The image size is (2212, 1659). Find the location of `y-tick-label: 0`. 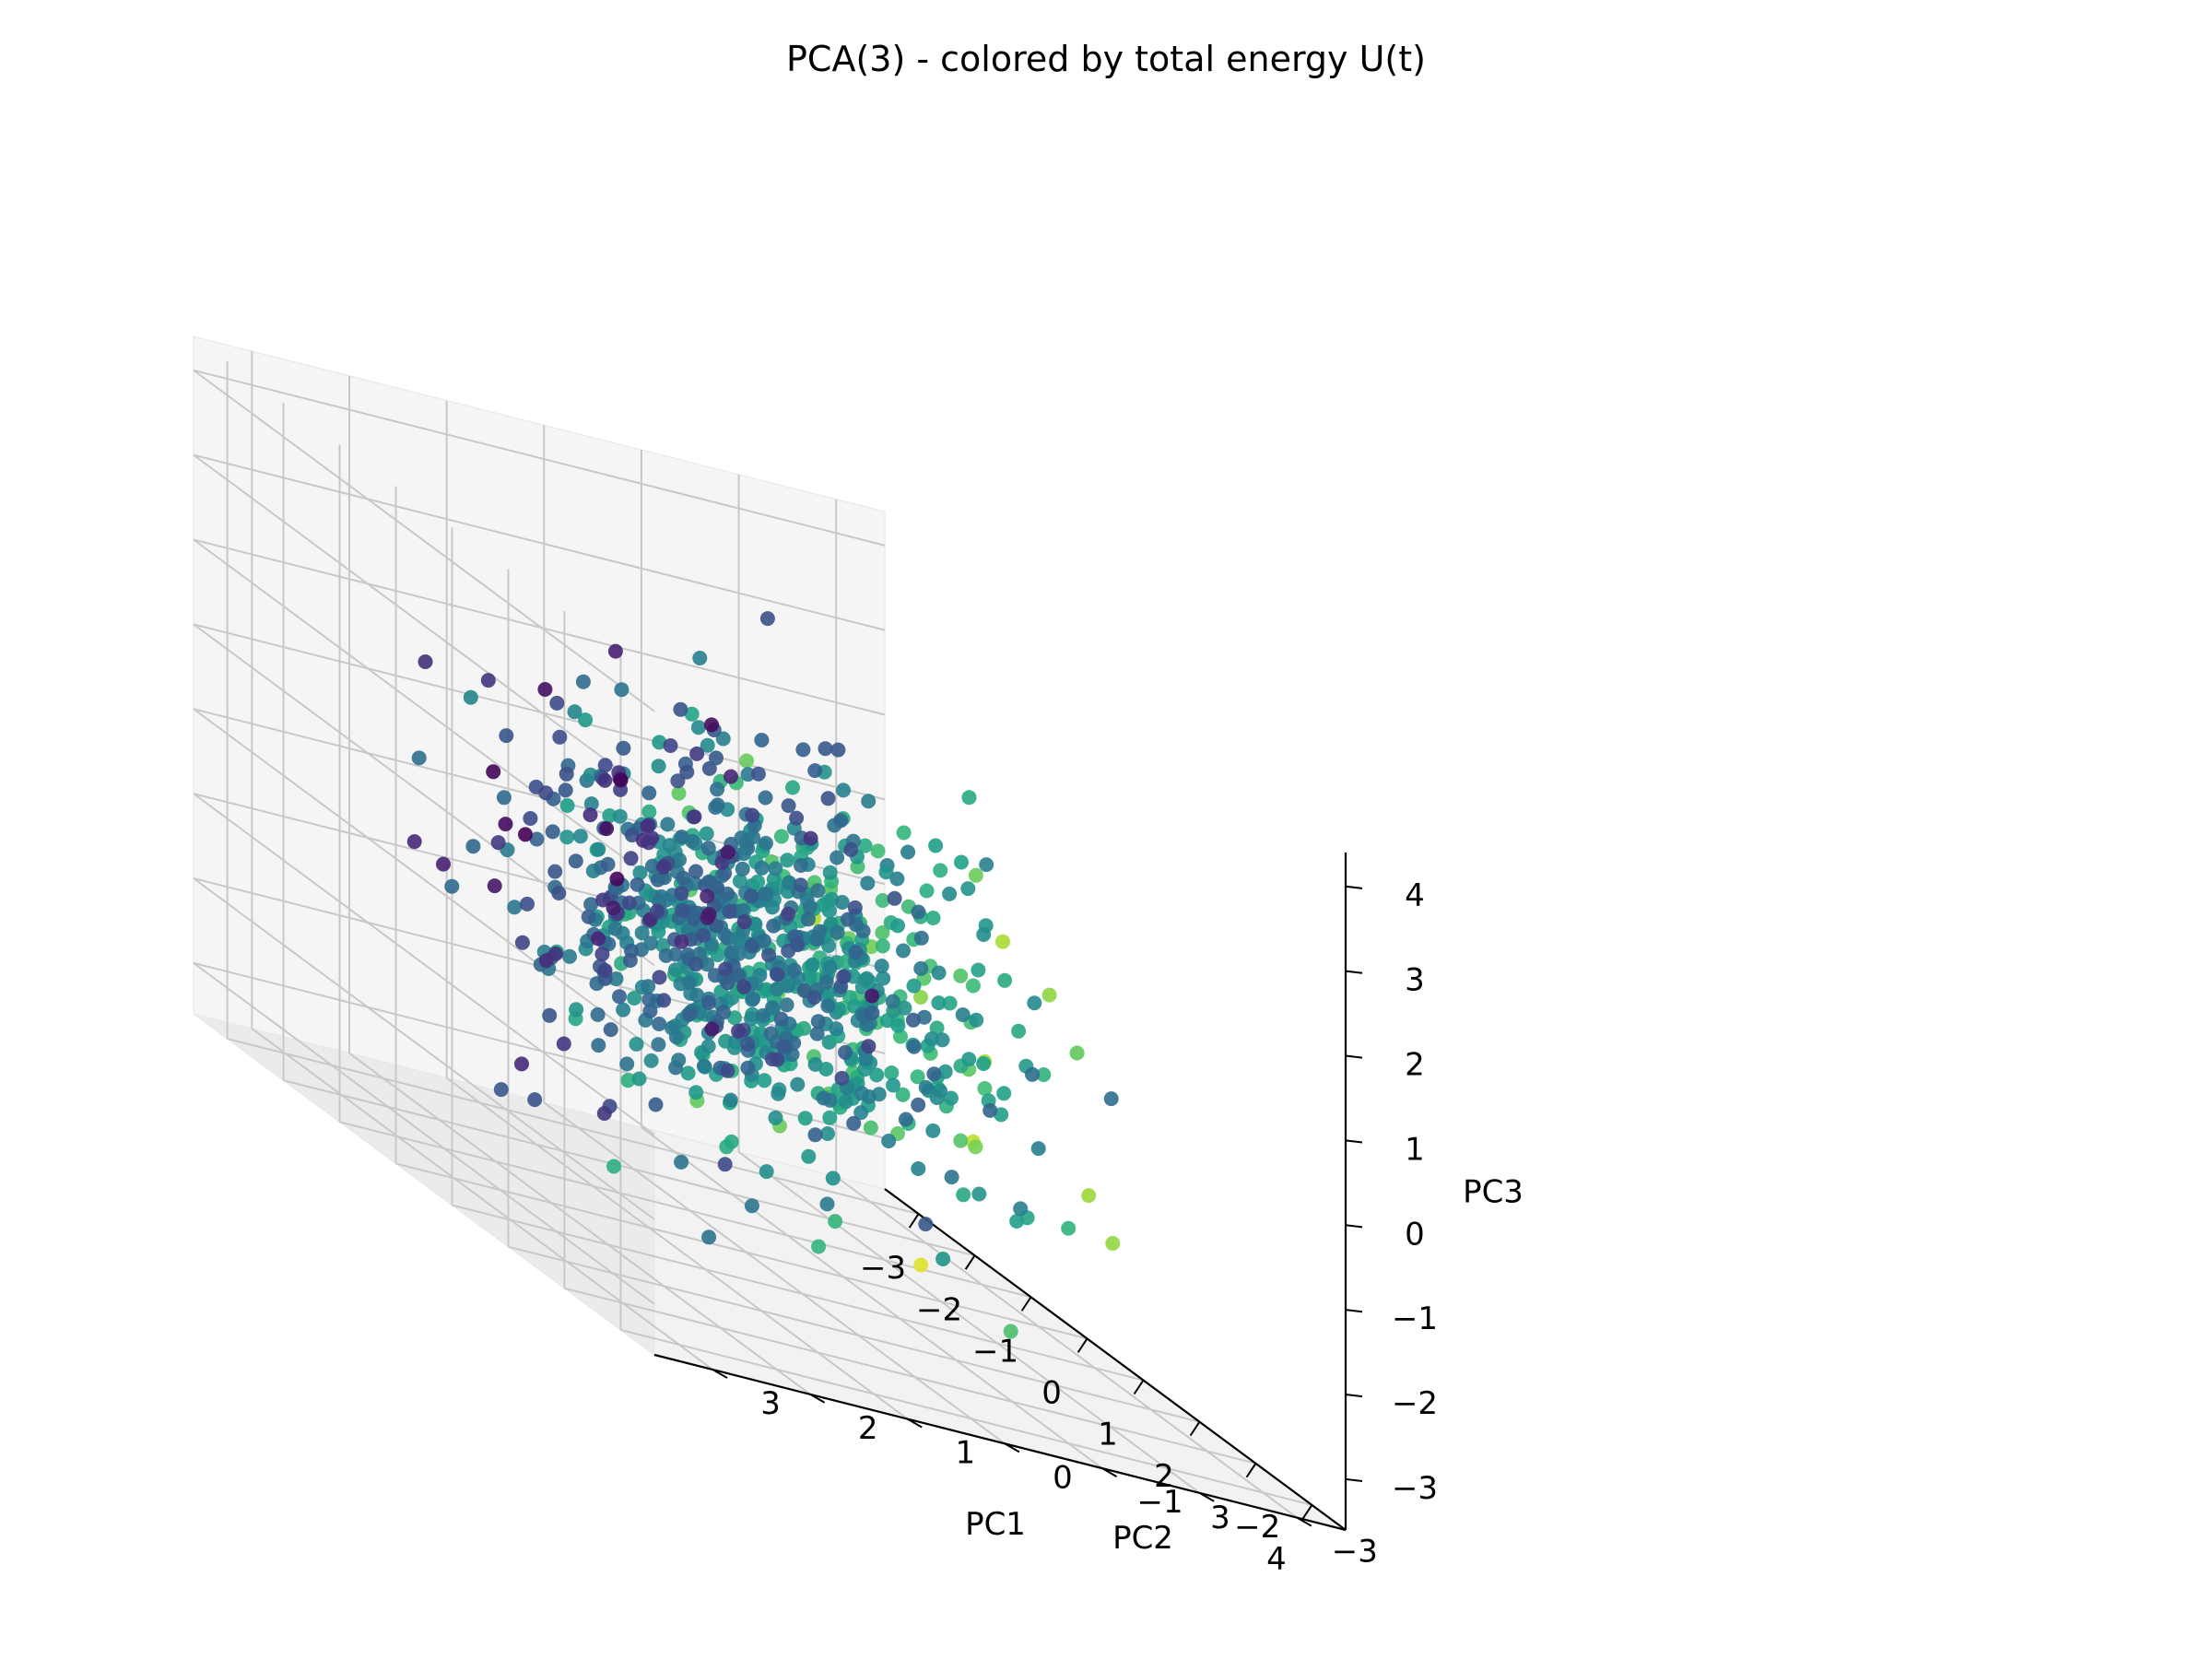

y-tick-label: 0 is located at coordinates (1063, 1477).